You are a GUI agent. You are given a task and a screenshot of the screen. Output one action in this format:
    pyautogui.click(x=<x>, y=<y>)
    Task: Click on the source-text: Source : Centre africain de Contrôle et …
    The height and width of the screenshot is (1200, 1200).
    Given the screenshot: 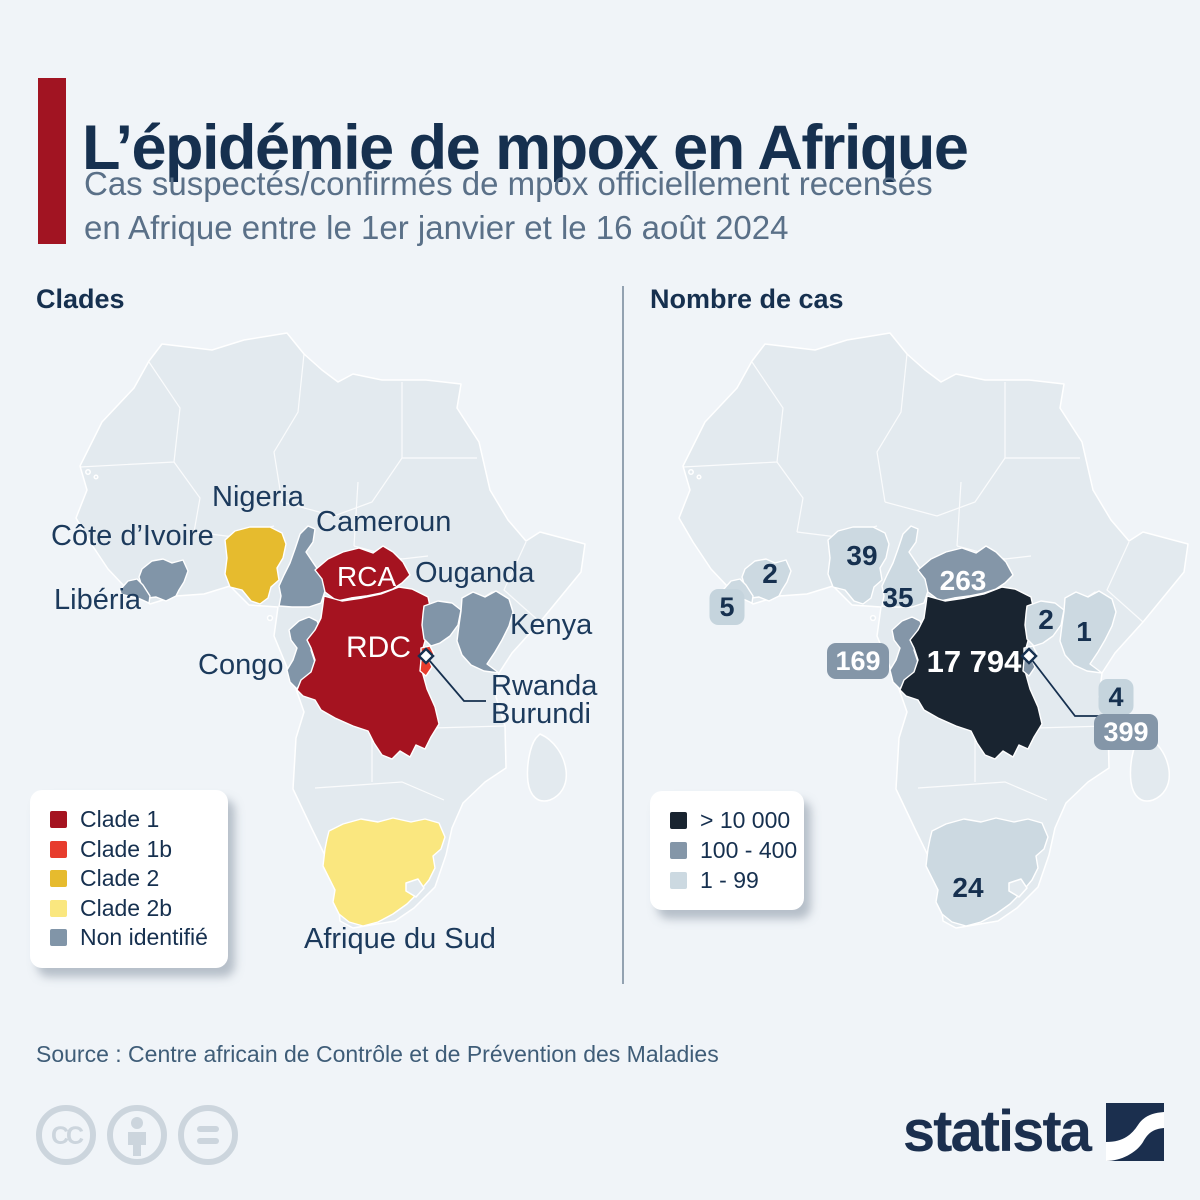 What is the action you would take?
    pyautogui.click(x=377, y=1054)
    